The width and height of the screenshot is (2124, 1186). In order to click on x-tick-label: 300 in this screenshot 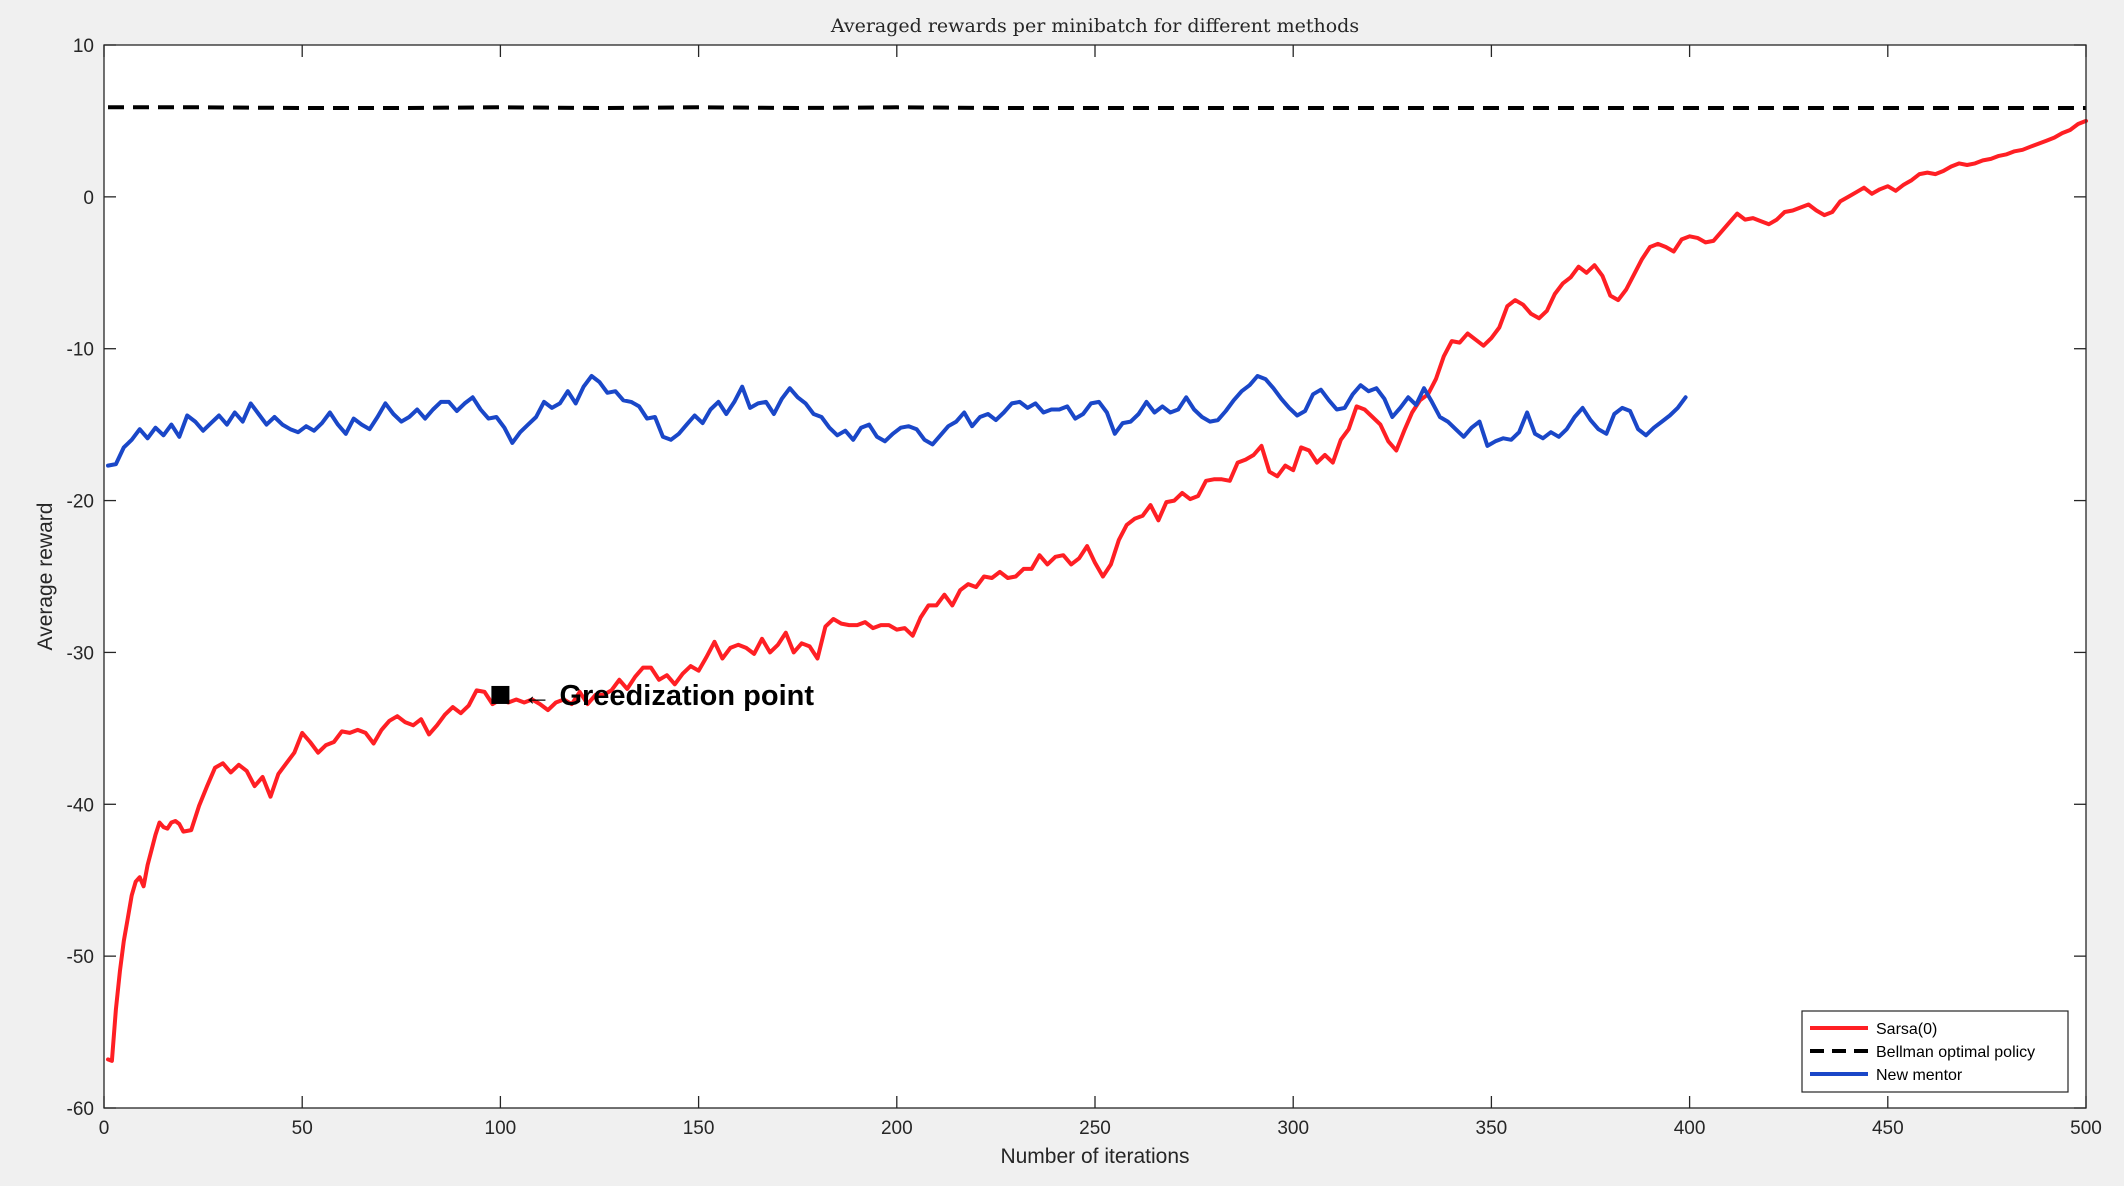, I will do `click(1293, 1128)`.